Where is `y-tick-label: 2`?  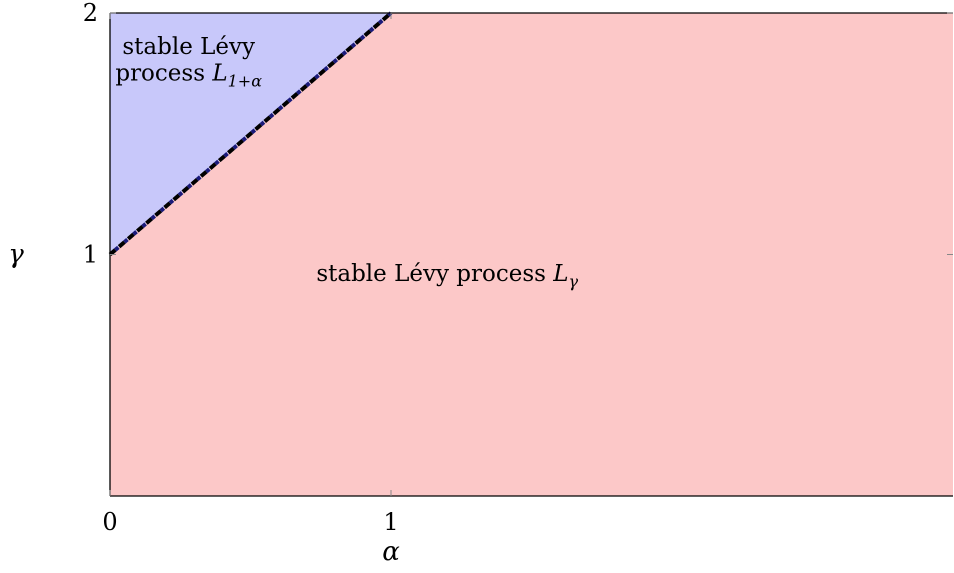
y-tick-label: 2 is located at coordinates (90, 13).